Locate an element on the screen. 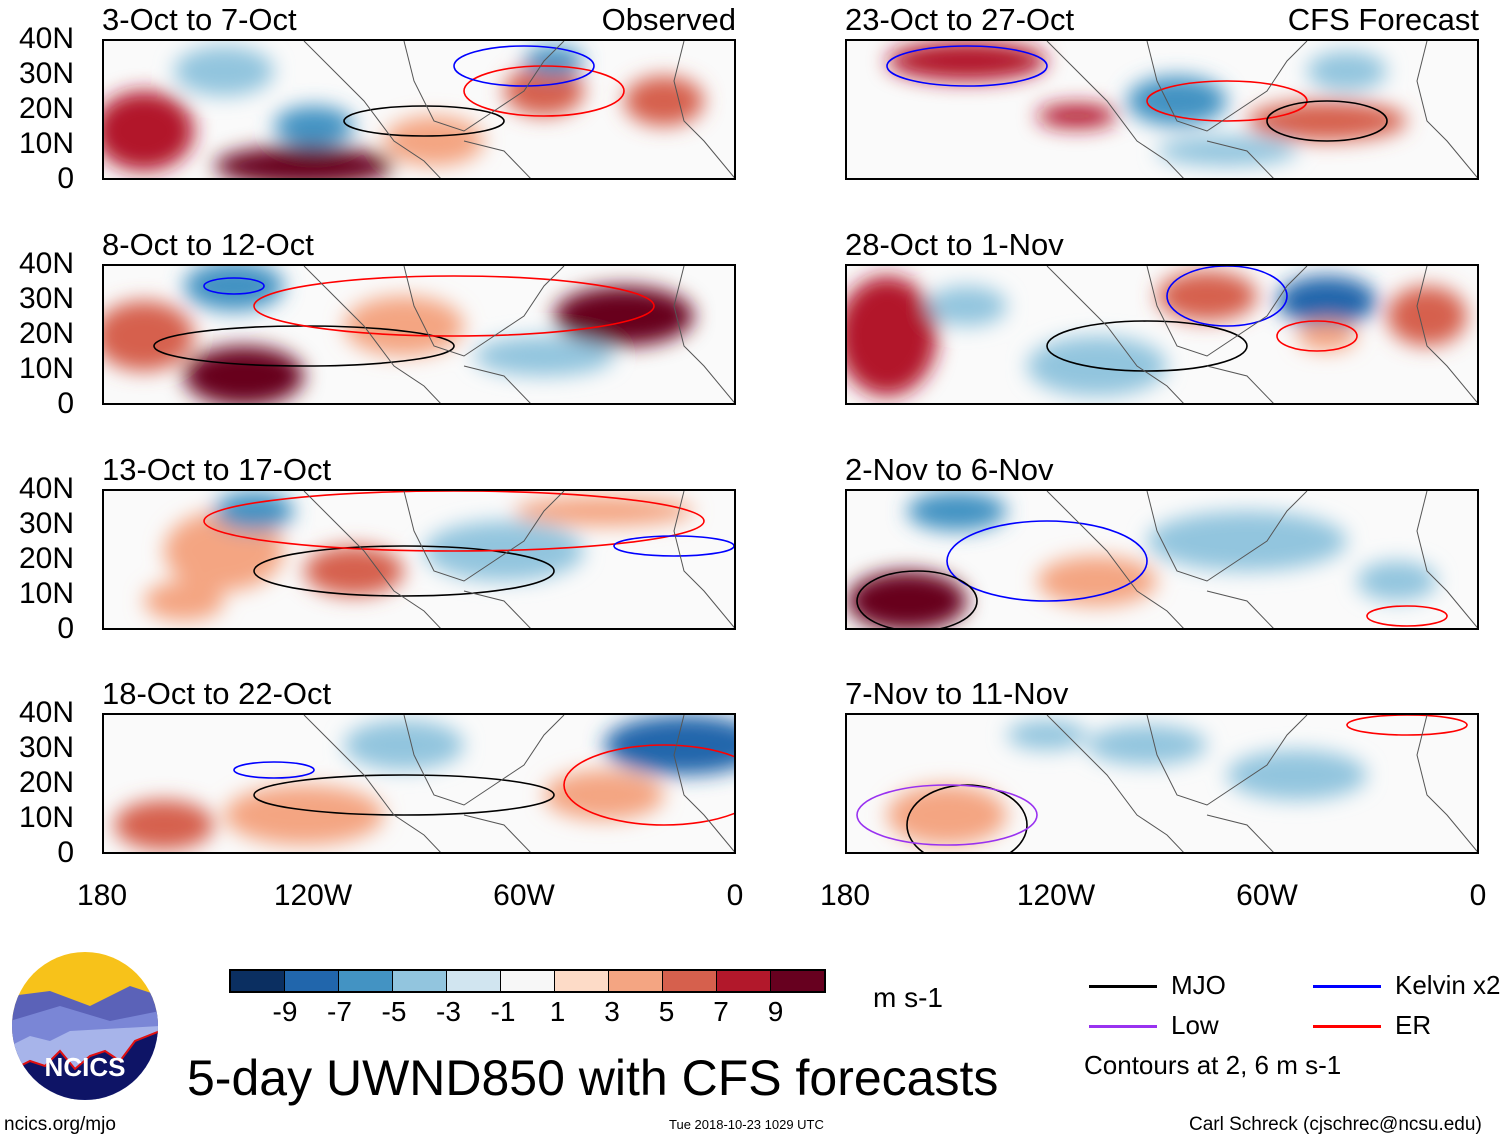 This screenshot has width=1510, height=1141. credit: Carl Schreck (cjschrec@ncsu.edu) is located at coordinates (1335, 1124).